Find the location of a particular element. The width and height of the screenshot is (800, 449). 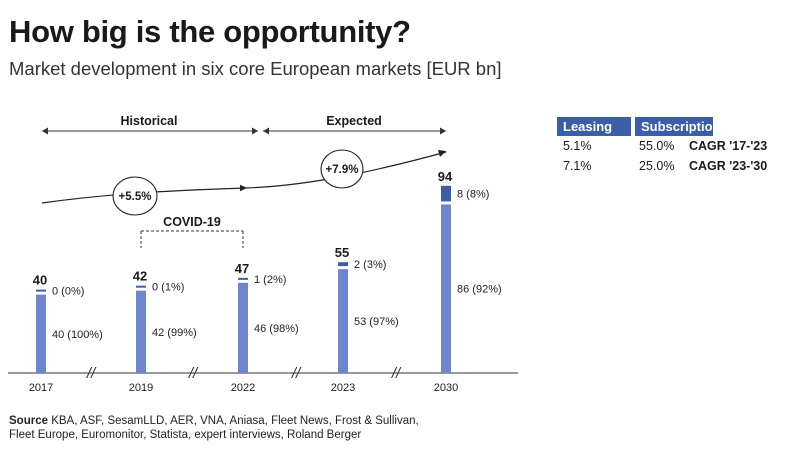

subscription-label-2030: 8 (8%) is located at coordinates (473, 195).